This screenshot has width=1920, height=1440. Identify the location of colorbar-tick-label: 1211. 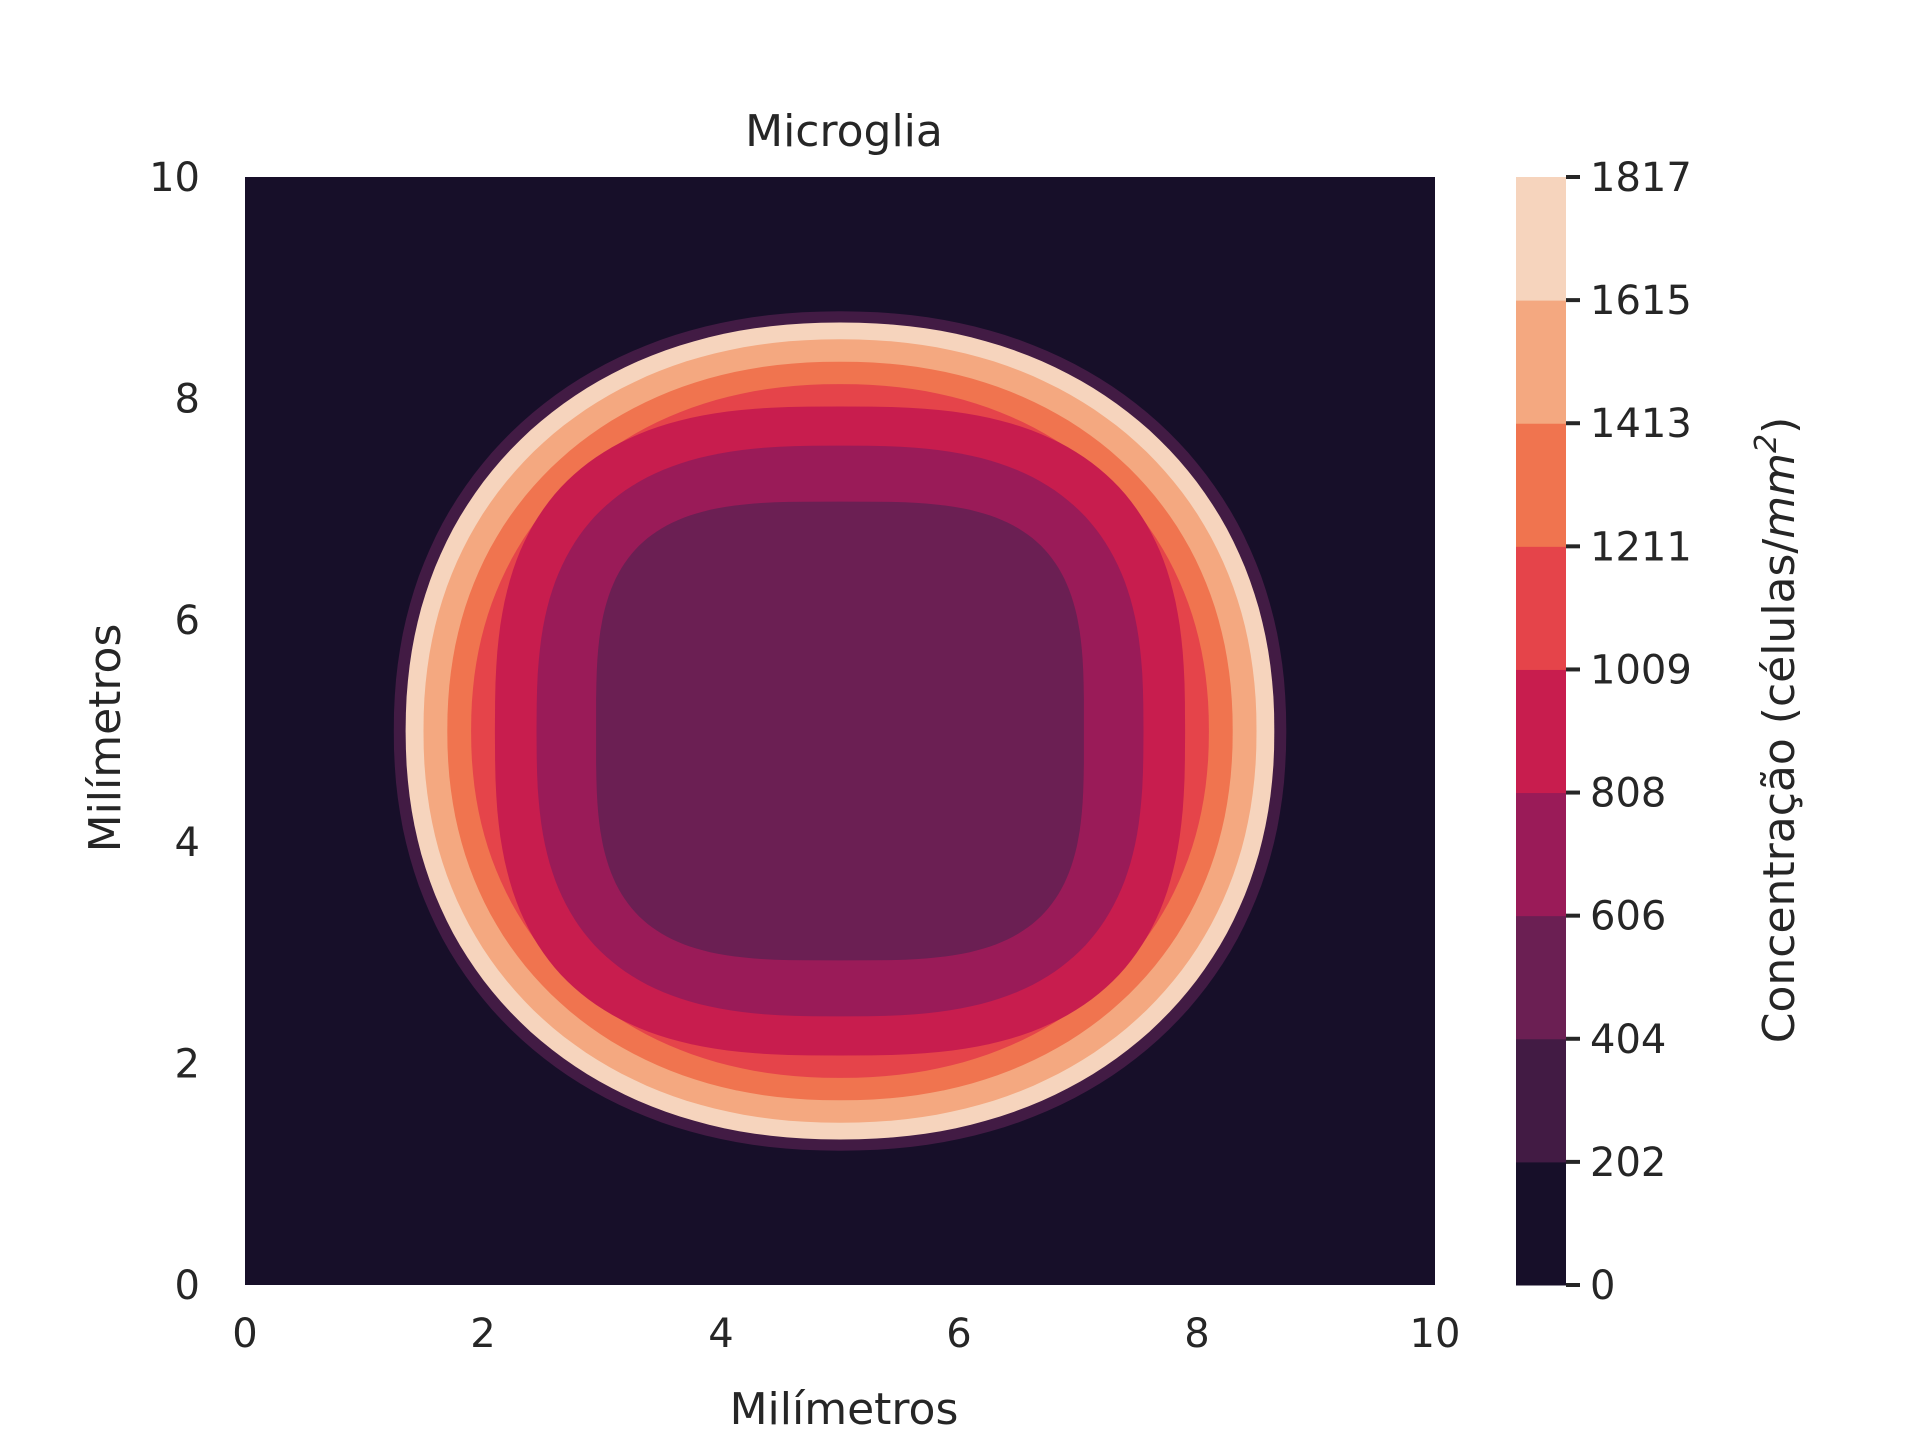
(1641, 547).